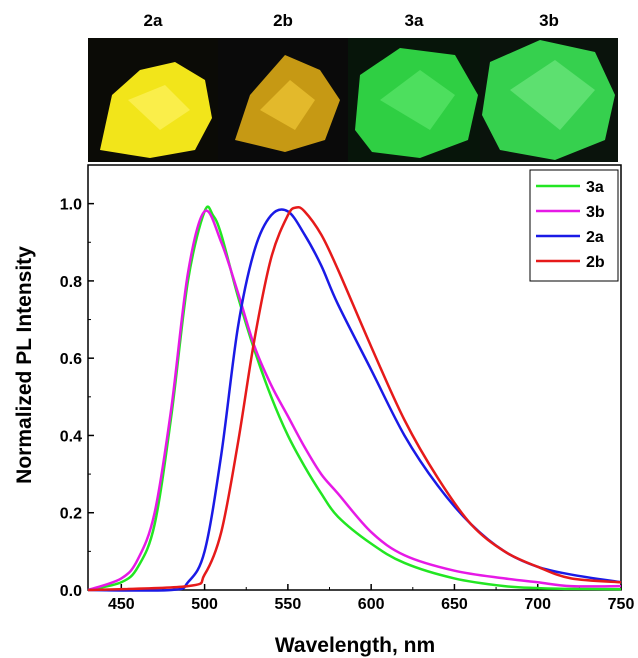 The width and height of the screenshot is (638, 658). I want to click on y-tick-label: 0.6, so click(71, 359).